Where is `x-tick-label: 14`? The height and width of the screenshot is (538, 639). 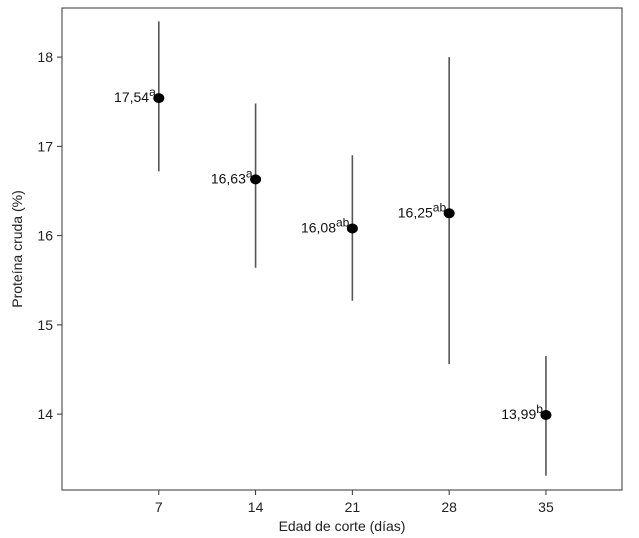 x-tick-label: 14 is located at coordinates (256, 507).